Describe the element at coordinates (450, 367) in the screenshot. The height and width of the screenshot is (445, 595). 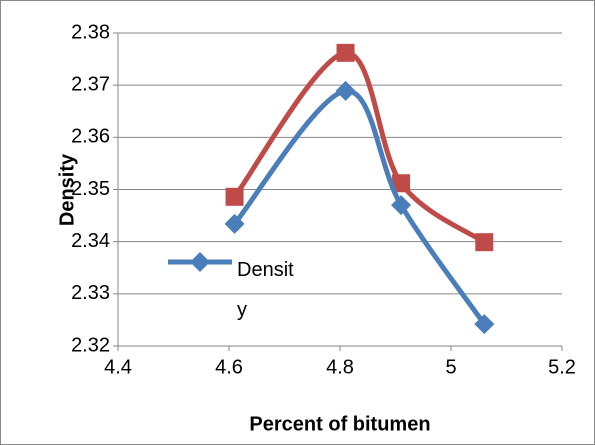
I see `x-tick-label: 5` at that location.